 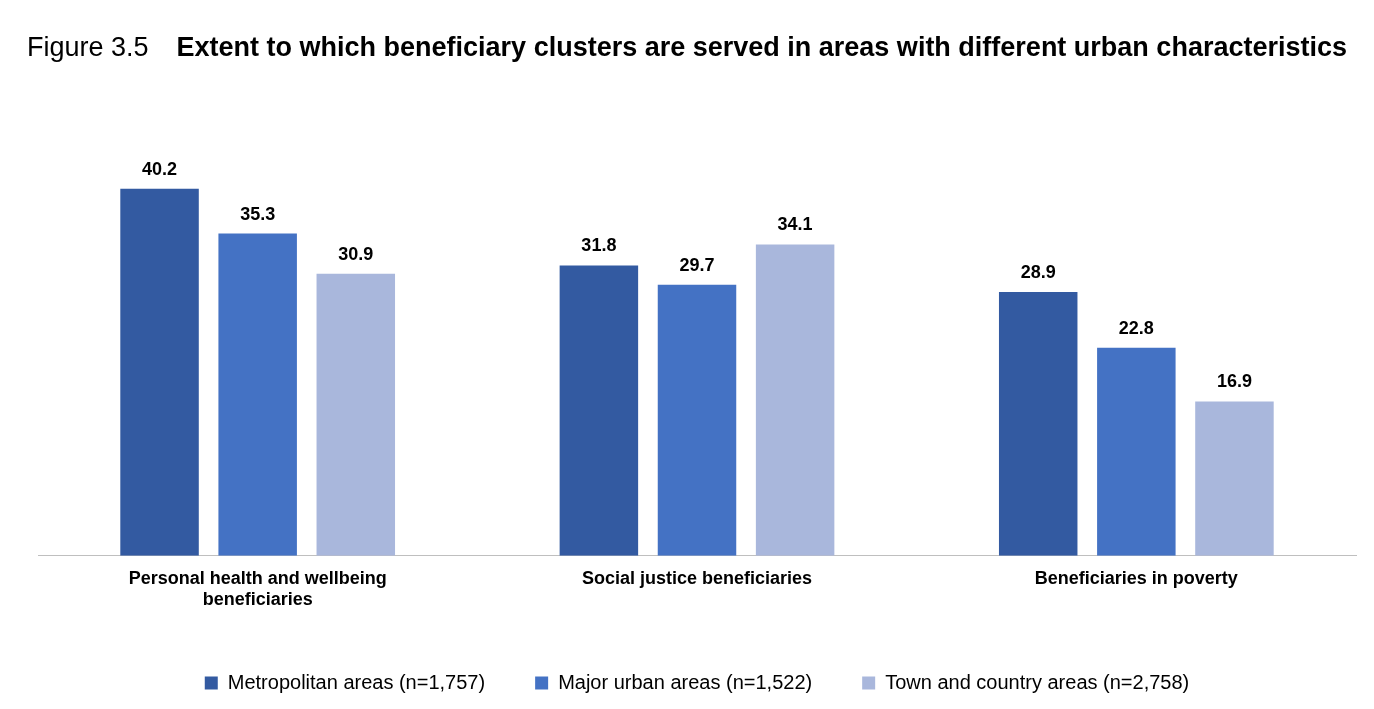 I want to click on legend-label: Metropolitan areas (n=1,757), so click(x=356, y=681).